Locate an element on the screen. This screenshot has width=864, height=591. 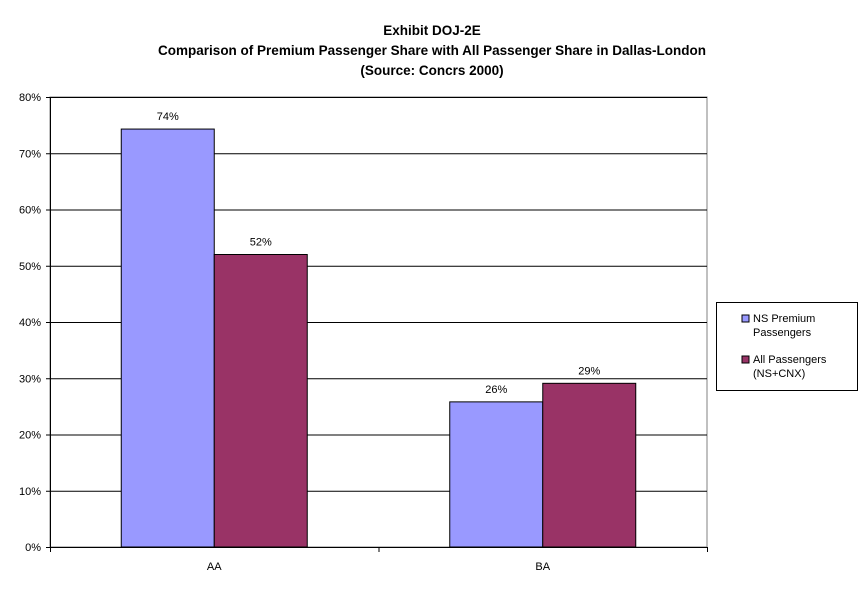
legend-box is located at coordinates (787, 346).